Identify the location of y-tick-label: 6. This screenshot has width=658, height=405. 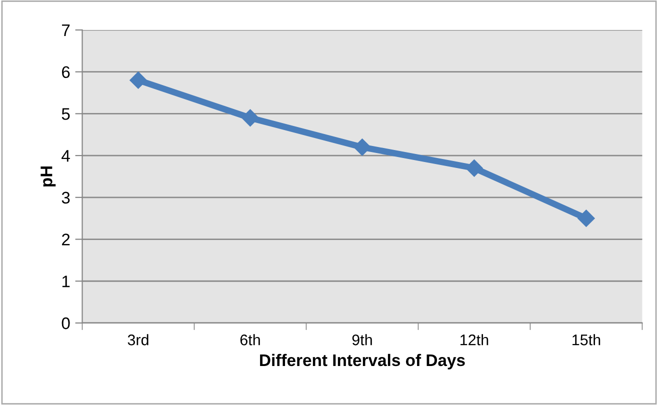
(66, 72).